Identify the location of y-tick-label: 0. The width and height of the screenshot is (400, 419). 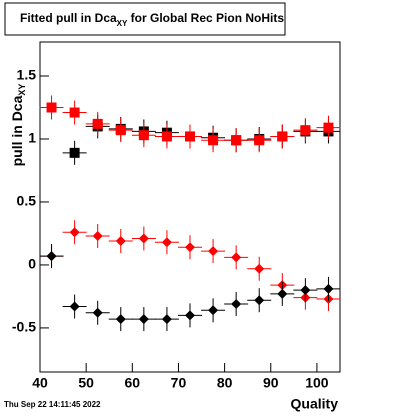
(32, 264).